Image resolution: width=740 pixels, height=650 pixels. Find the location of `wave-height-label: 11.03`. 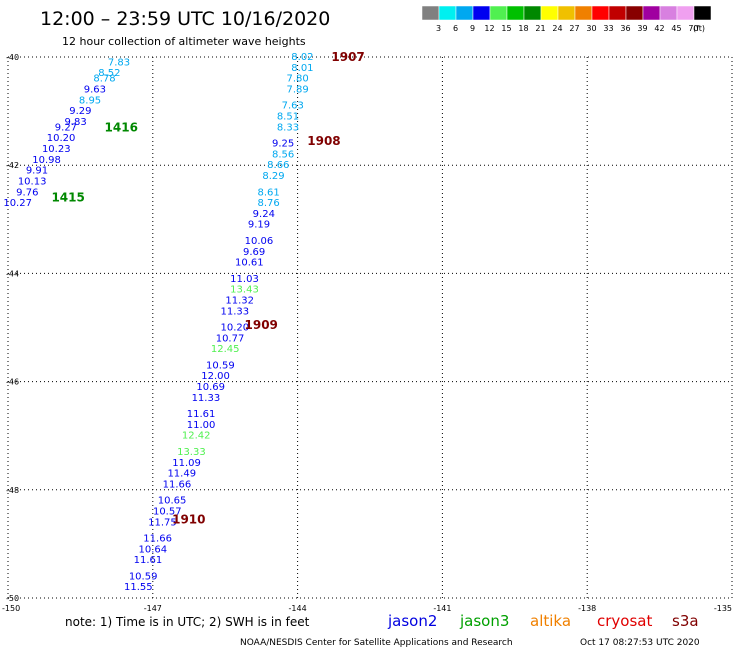

wave-height-label: 11.03 is located at coordinates (244, 279).